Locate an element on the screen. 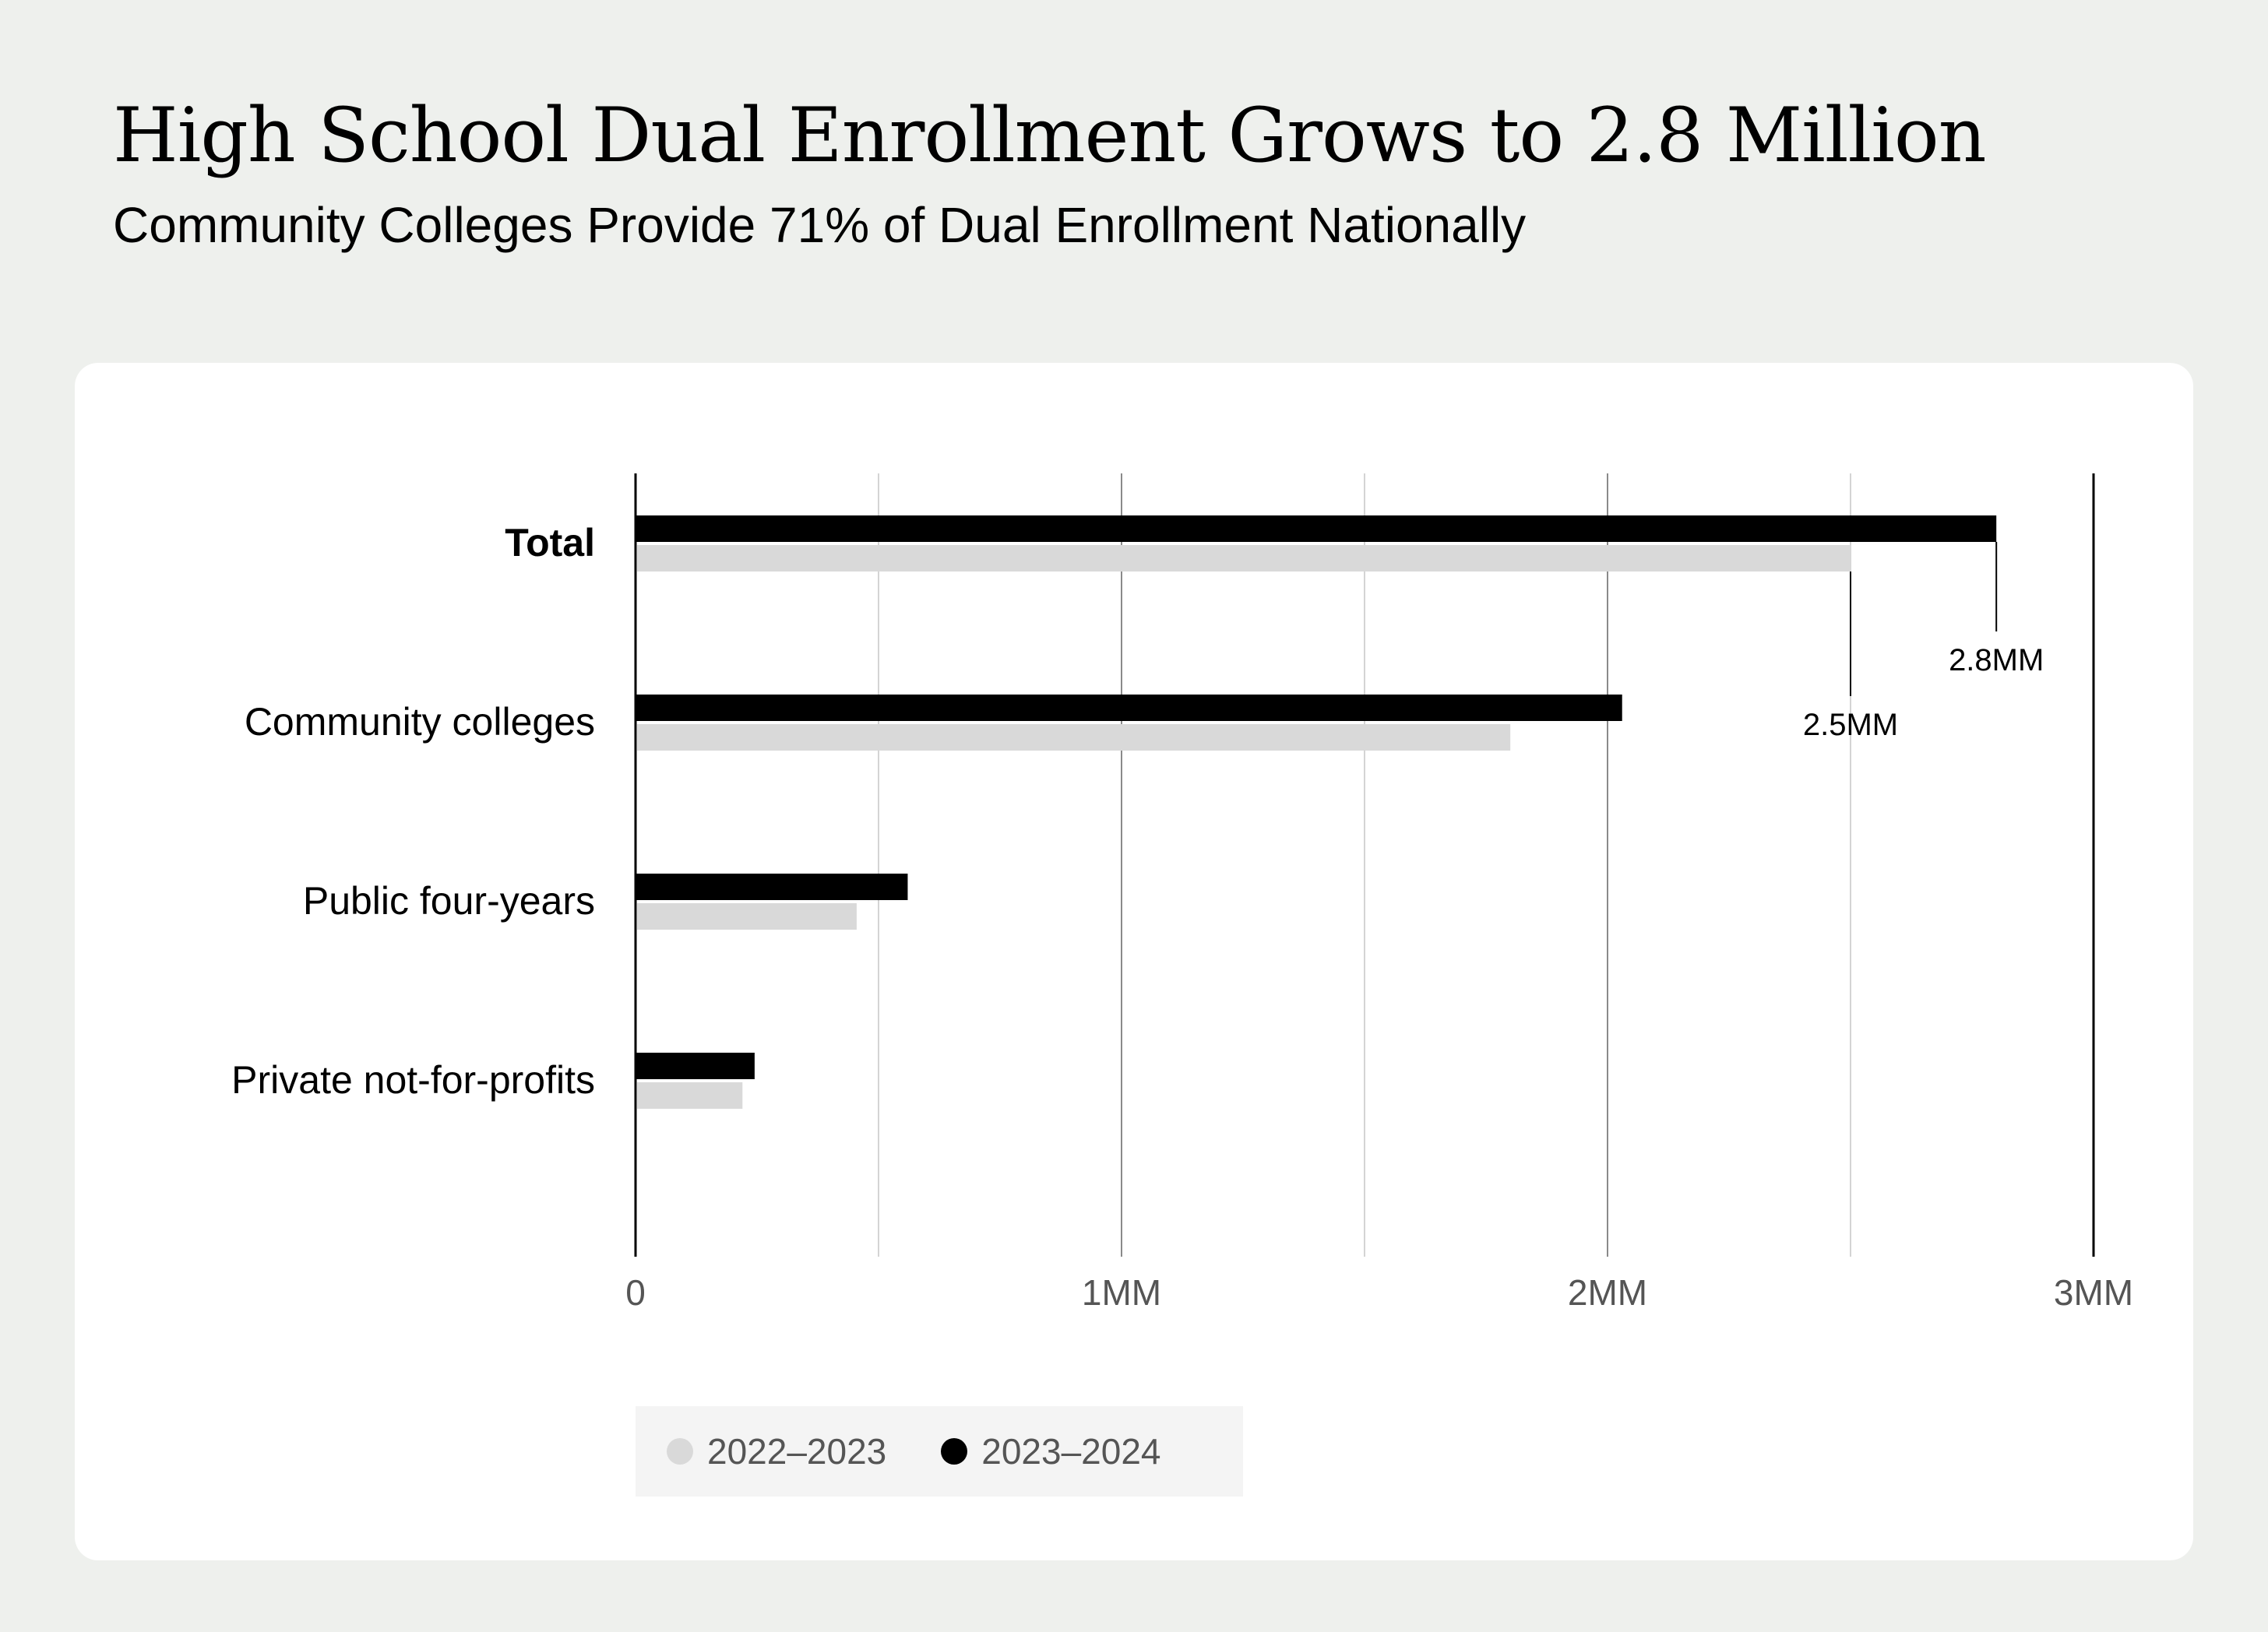 This screenshot has width=2268, height=1632. legend-item-2022-2023: 2022–2023 is located at coordinates (776, 1451).